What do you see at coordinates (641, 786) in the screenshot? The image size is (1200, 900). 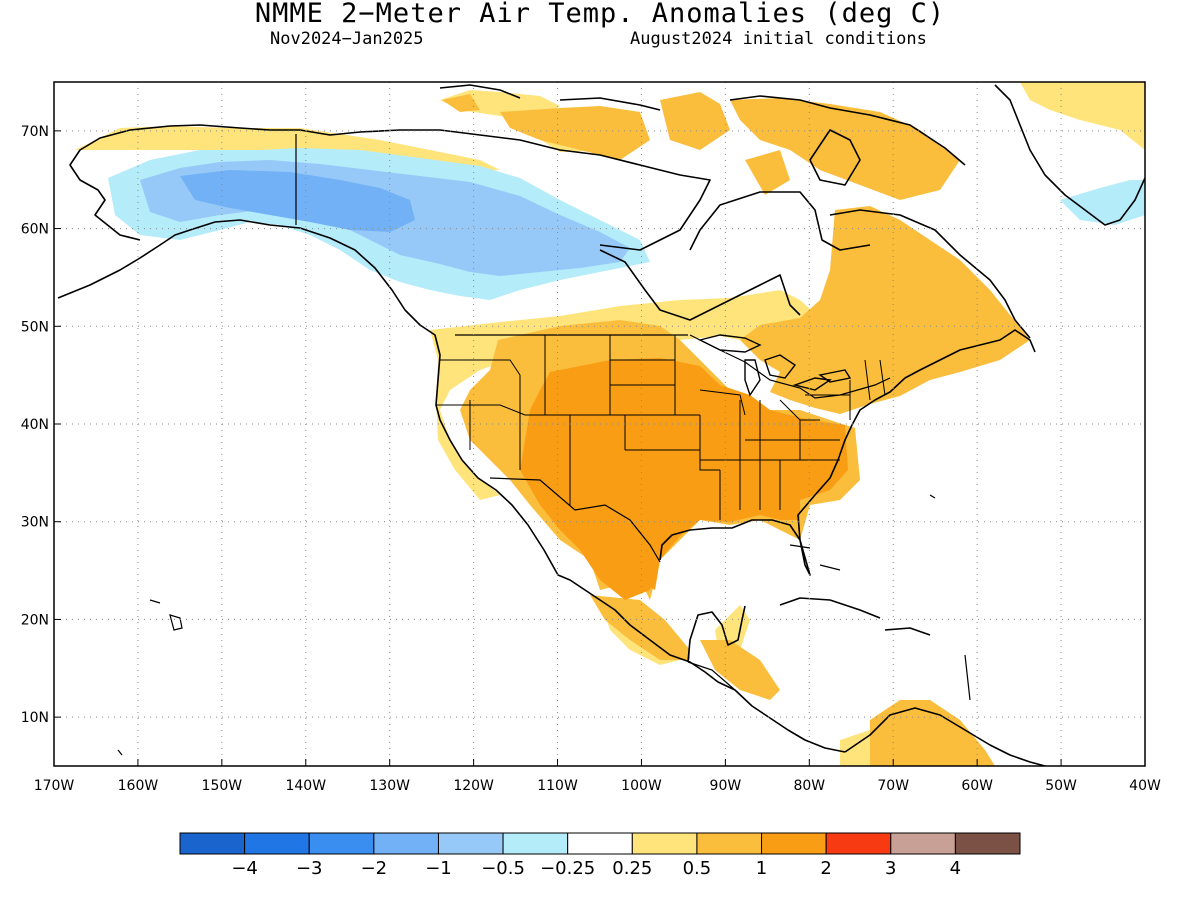 I see `lon-tick-label: 100W` at bounding box center [641, 786].